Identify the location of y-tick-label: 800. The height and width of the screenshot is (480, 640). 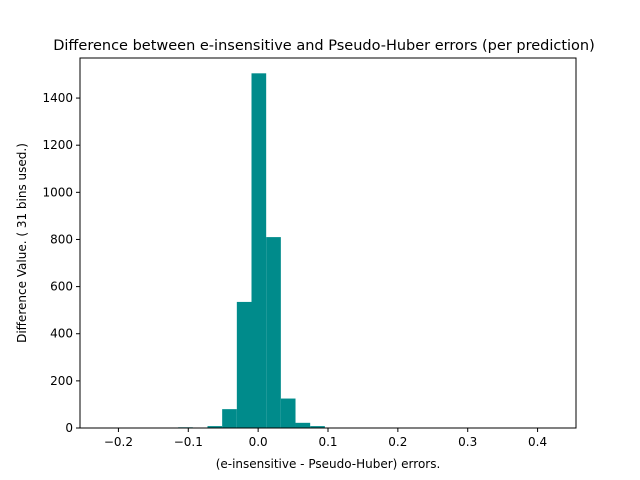
(61, 239).